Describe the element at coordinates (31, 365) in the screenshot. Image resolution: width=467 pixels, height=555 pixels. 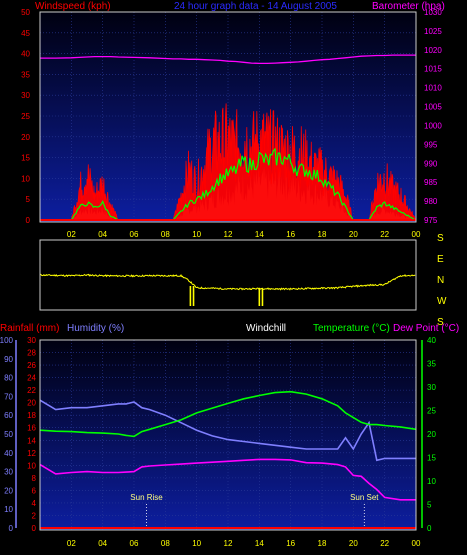
I see `rain-tick-label: 26` at that location.